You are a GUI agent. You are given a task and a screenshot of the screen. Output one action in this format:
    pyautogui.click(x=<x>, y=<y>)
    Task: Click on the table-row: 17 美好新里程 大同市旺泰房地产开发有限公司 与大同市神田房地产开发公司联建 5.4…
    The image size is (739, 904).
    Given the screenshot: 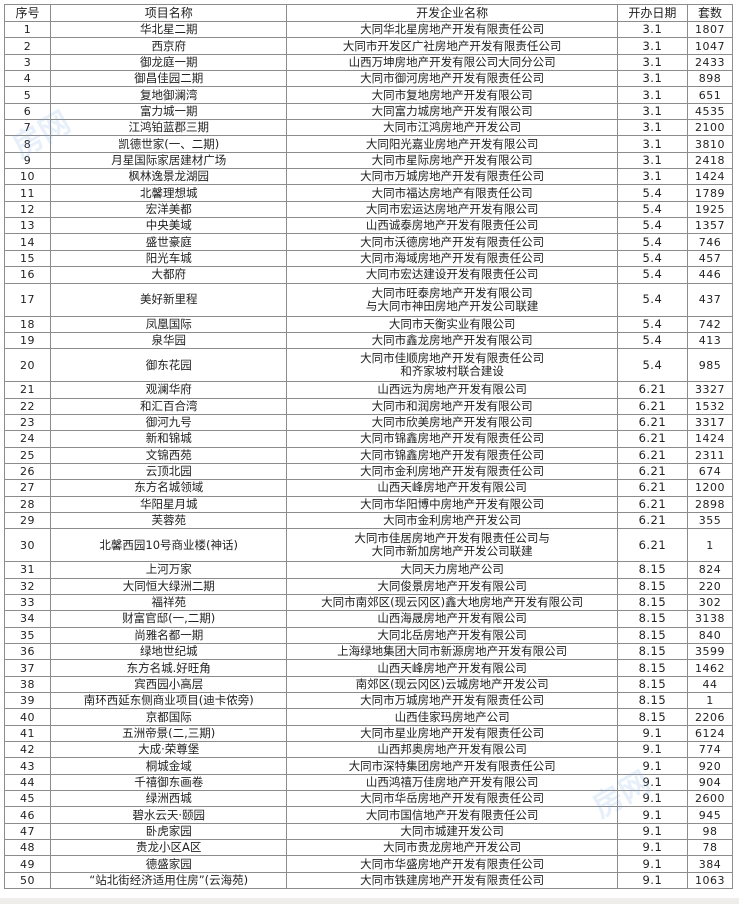 What is the action you would take?
    pyautogui.click(x=368, y=299)
    